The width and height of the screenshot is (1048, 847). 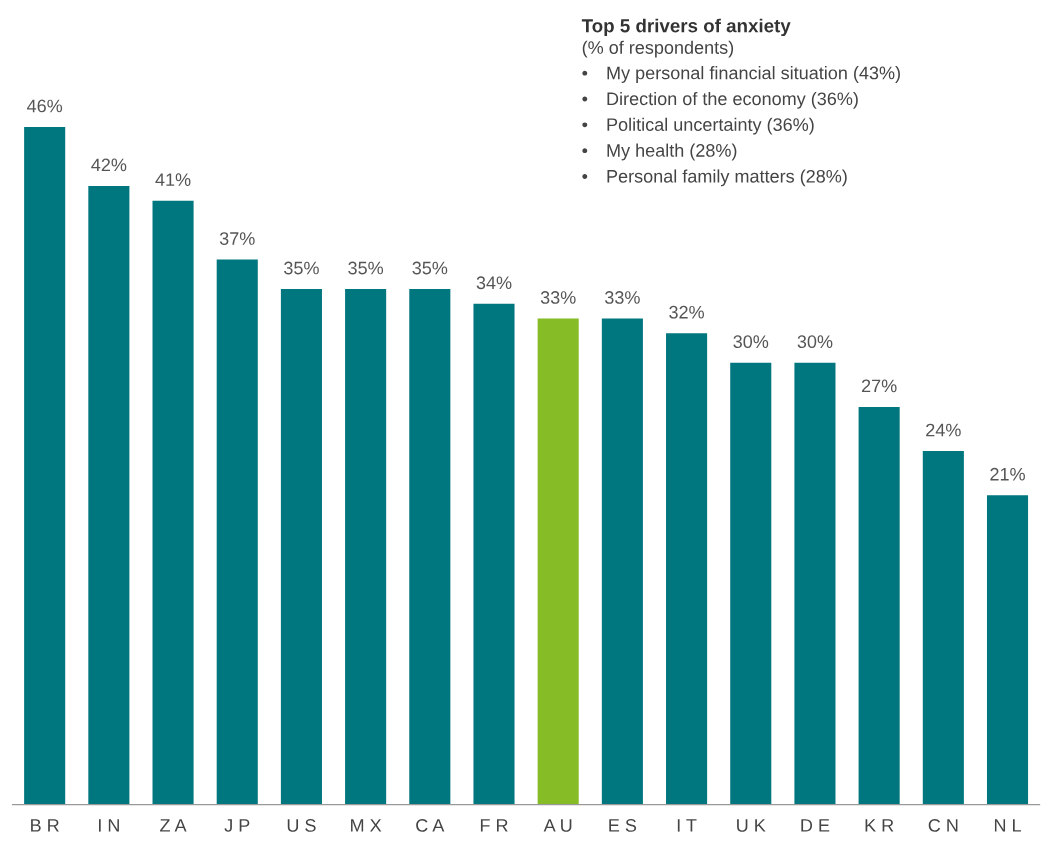 I want to click on data-label: 42%, so click(x=109, y=165).